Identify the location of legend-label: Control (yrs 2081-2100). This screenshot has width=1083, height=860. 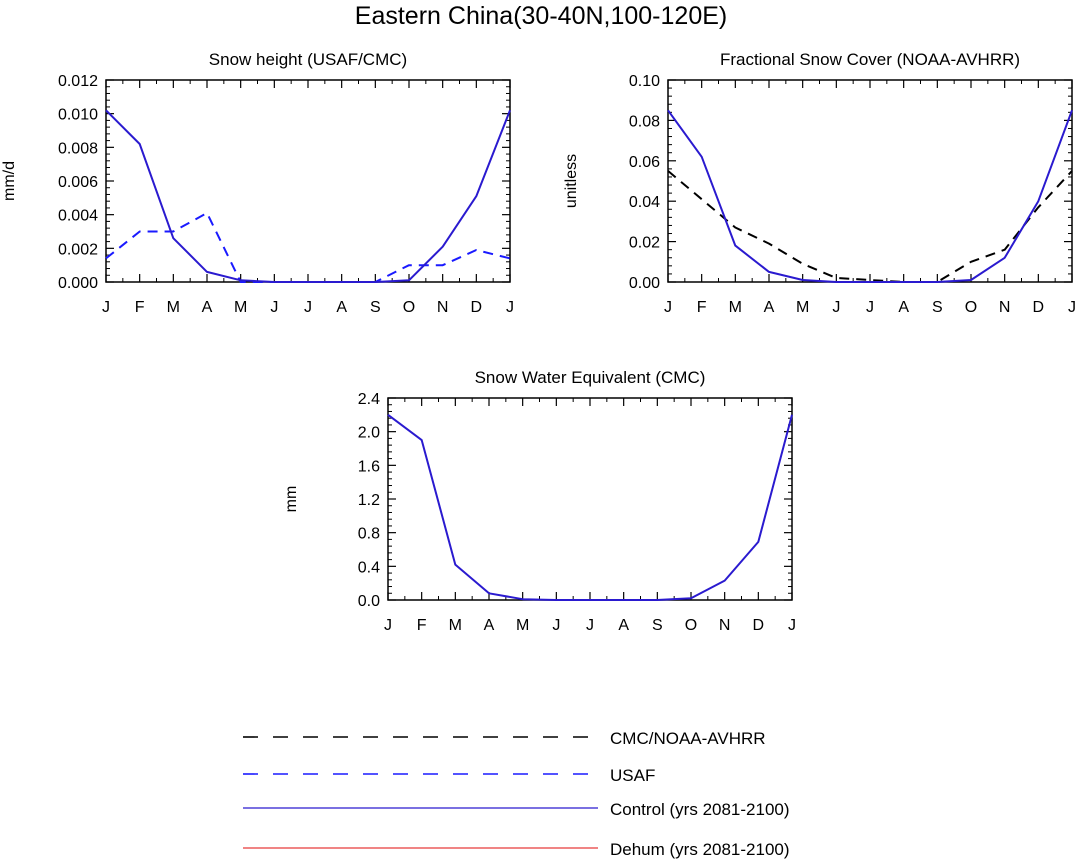
(700, 809).